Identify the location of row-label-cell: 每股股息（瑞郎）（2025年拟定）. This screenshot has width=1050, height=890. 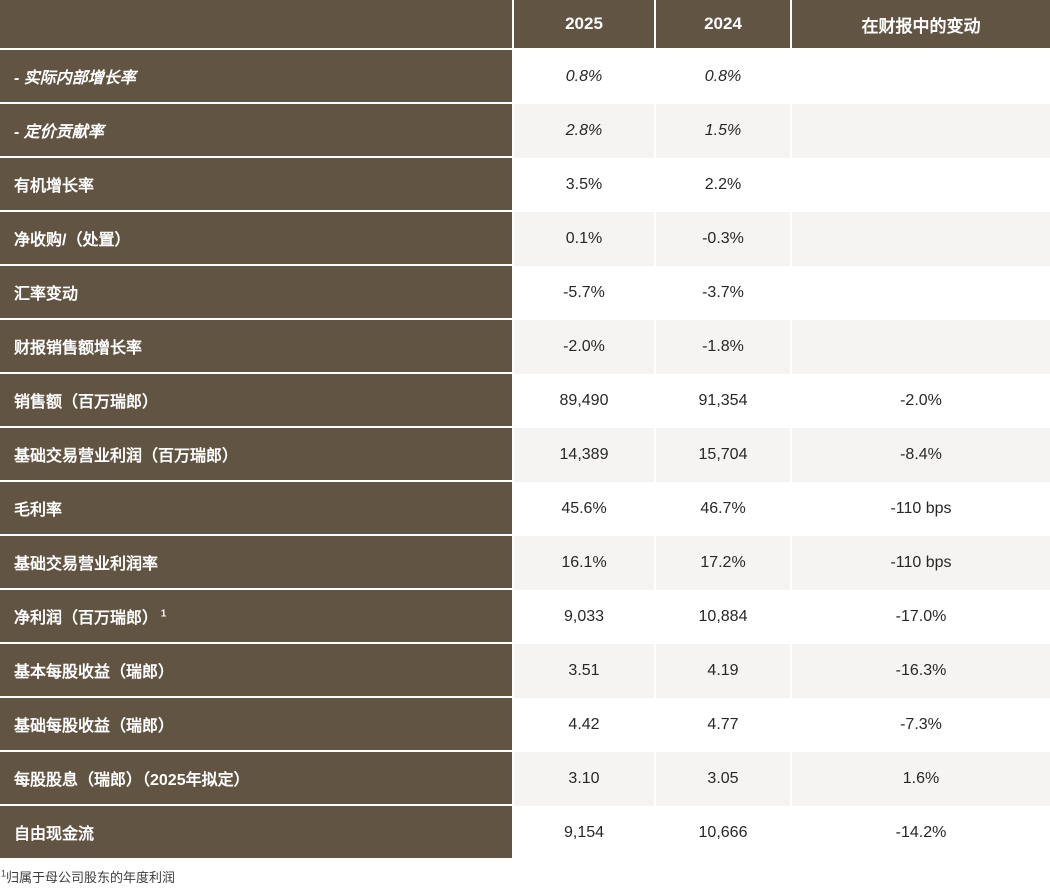
(257, 779).